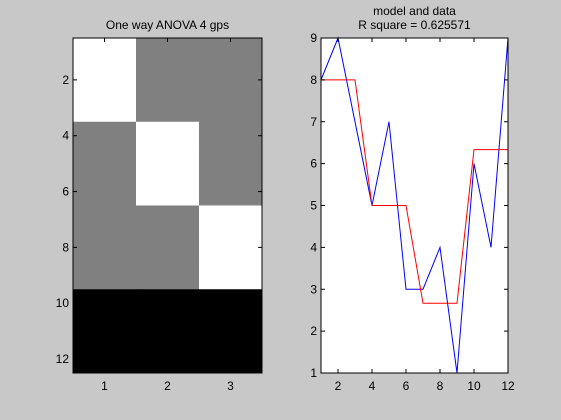 The width and height of the screenshot is (561, 420). I want to click on y-tick-label: 1, so click(313, 373).